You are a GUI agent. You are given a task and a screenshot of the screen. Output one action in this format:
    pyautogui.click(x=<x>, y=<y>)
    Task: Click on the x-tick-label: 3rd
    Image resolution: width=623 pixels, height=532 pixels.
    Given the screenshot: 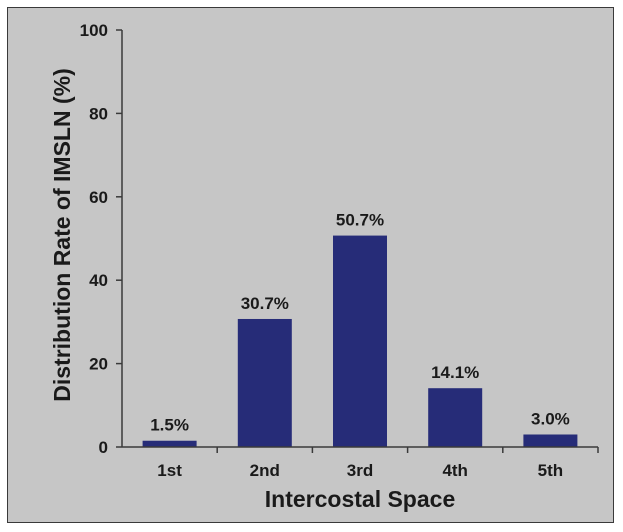 What is the action you would take?
    pyautogui.click(x=360, y=470)
    